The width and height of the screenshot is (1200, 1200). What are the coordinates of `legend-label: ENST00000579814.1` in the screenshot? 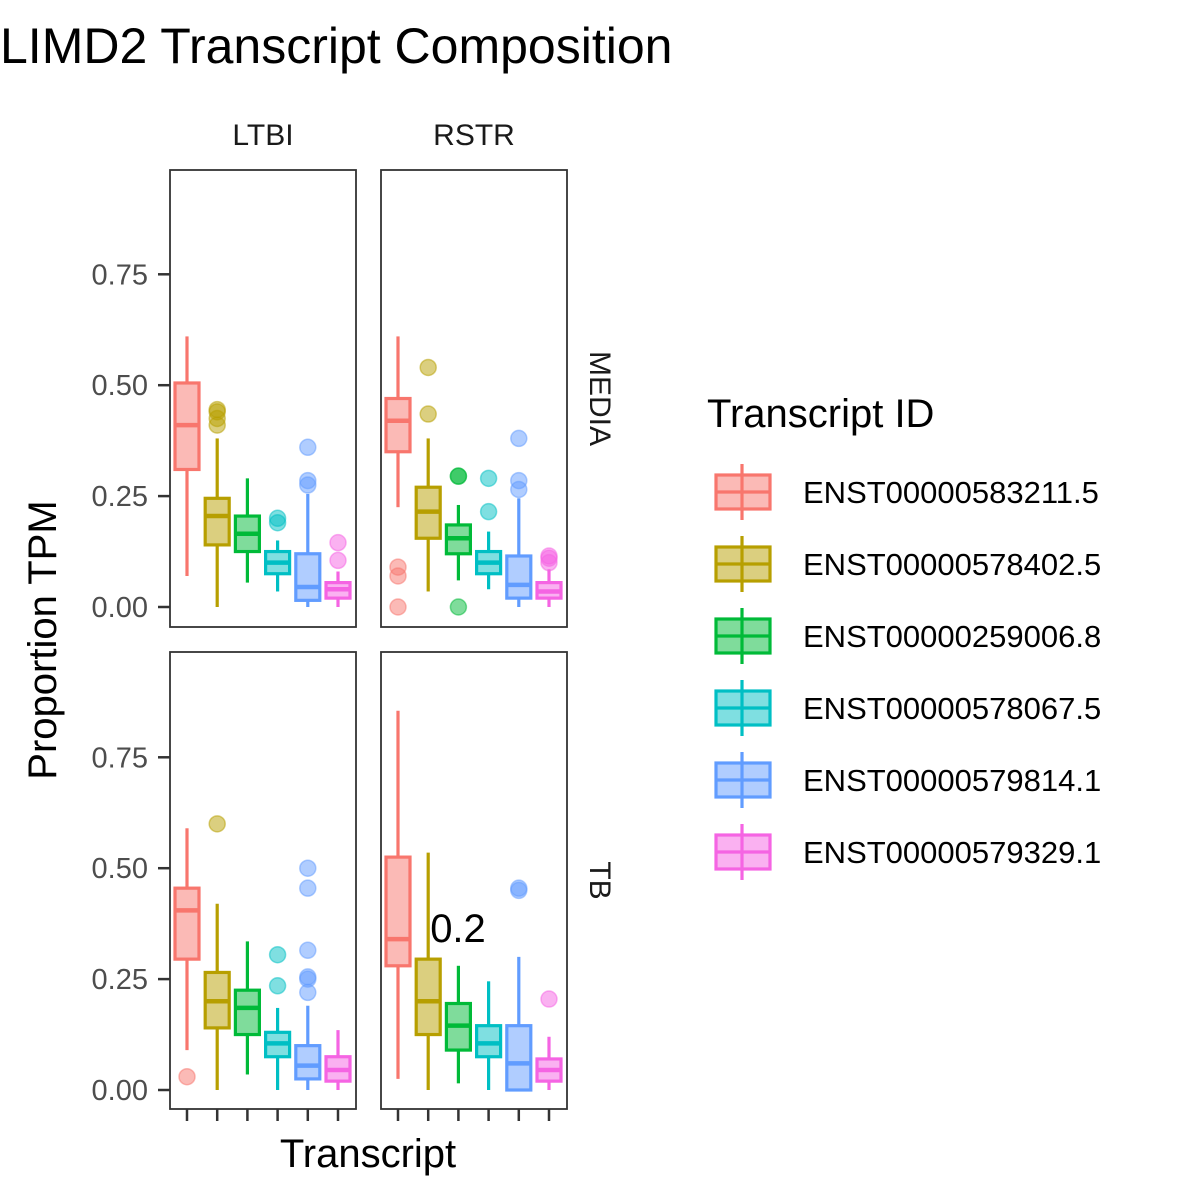 It's located at (952, 780).